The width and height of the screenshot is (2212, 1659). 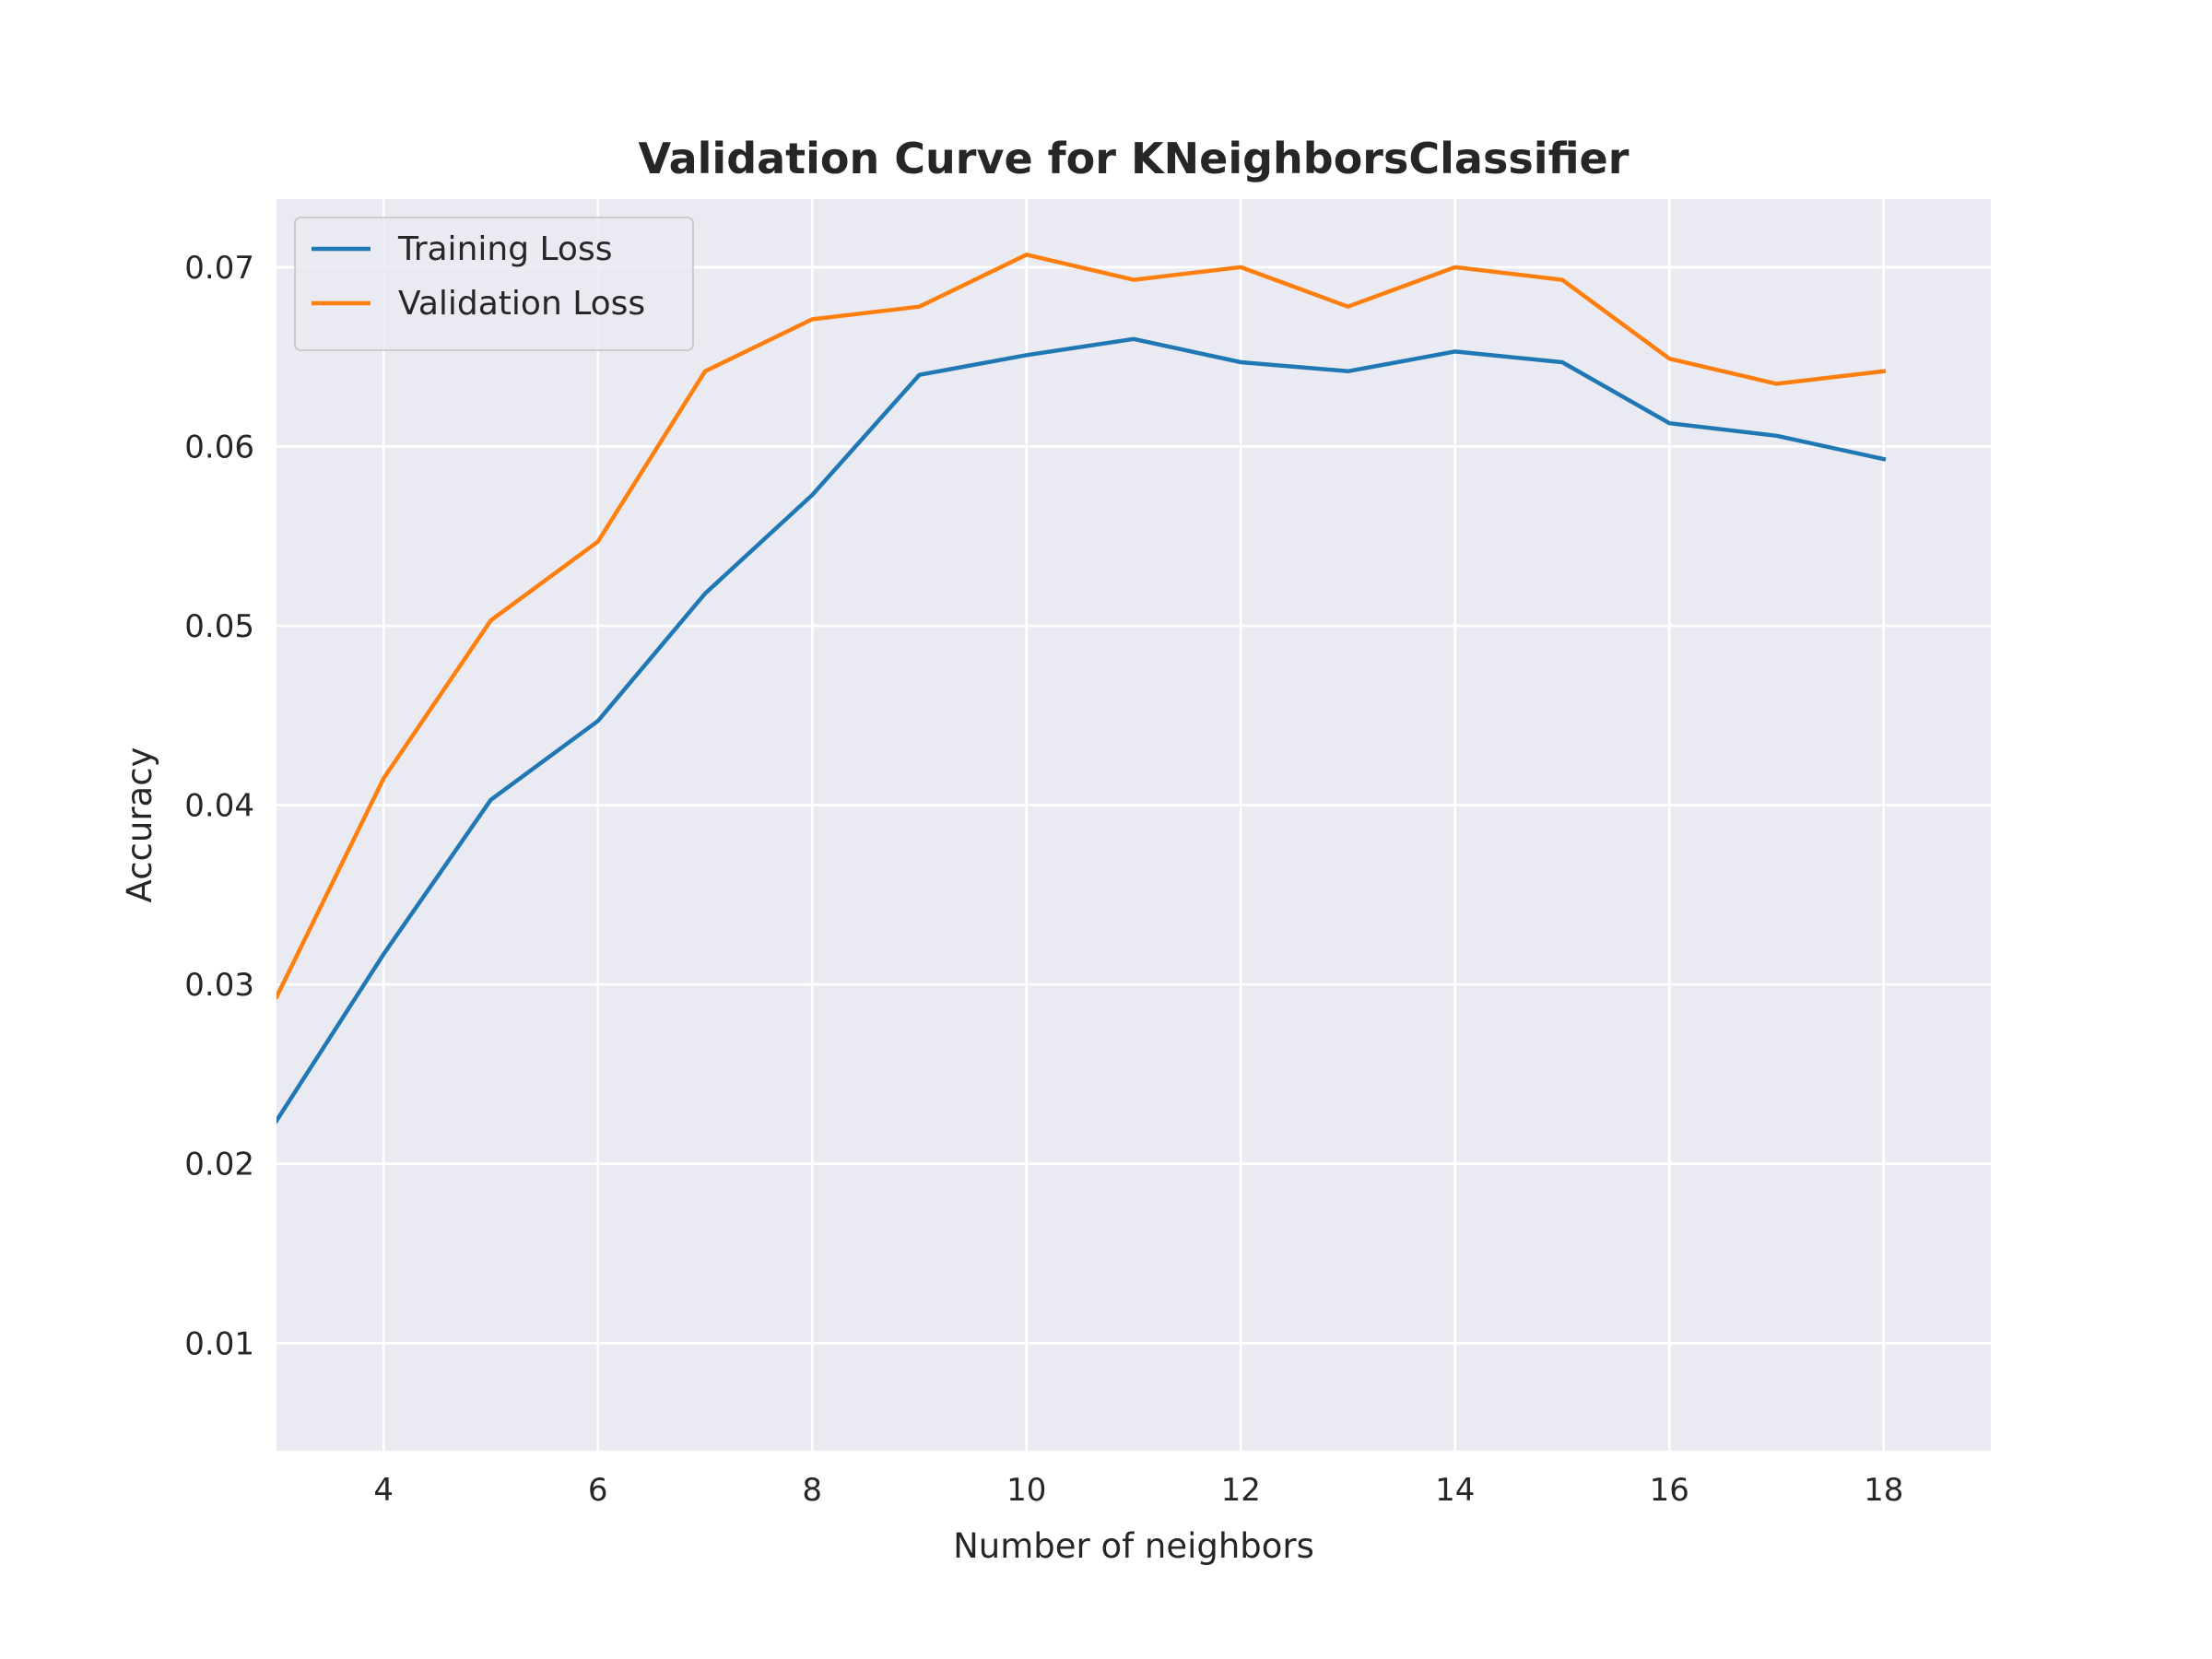 What do you see at coordinates (1026, 1490) in the screenshot?
I see `x-tick-label: 10` at bounding box center [1026, 1490].